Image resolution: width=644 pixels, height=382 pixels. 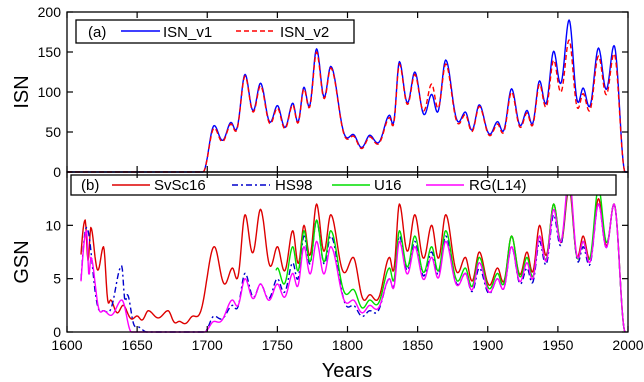 I want to click on y-tick-label-a-200: 200, so click(x=50, y=12).